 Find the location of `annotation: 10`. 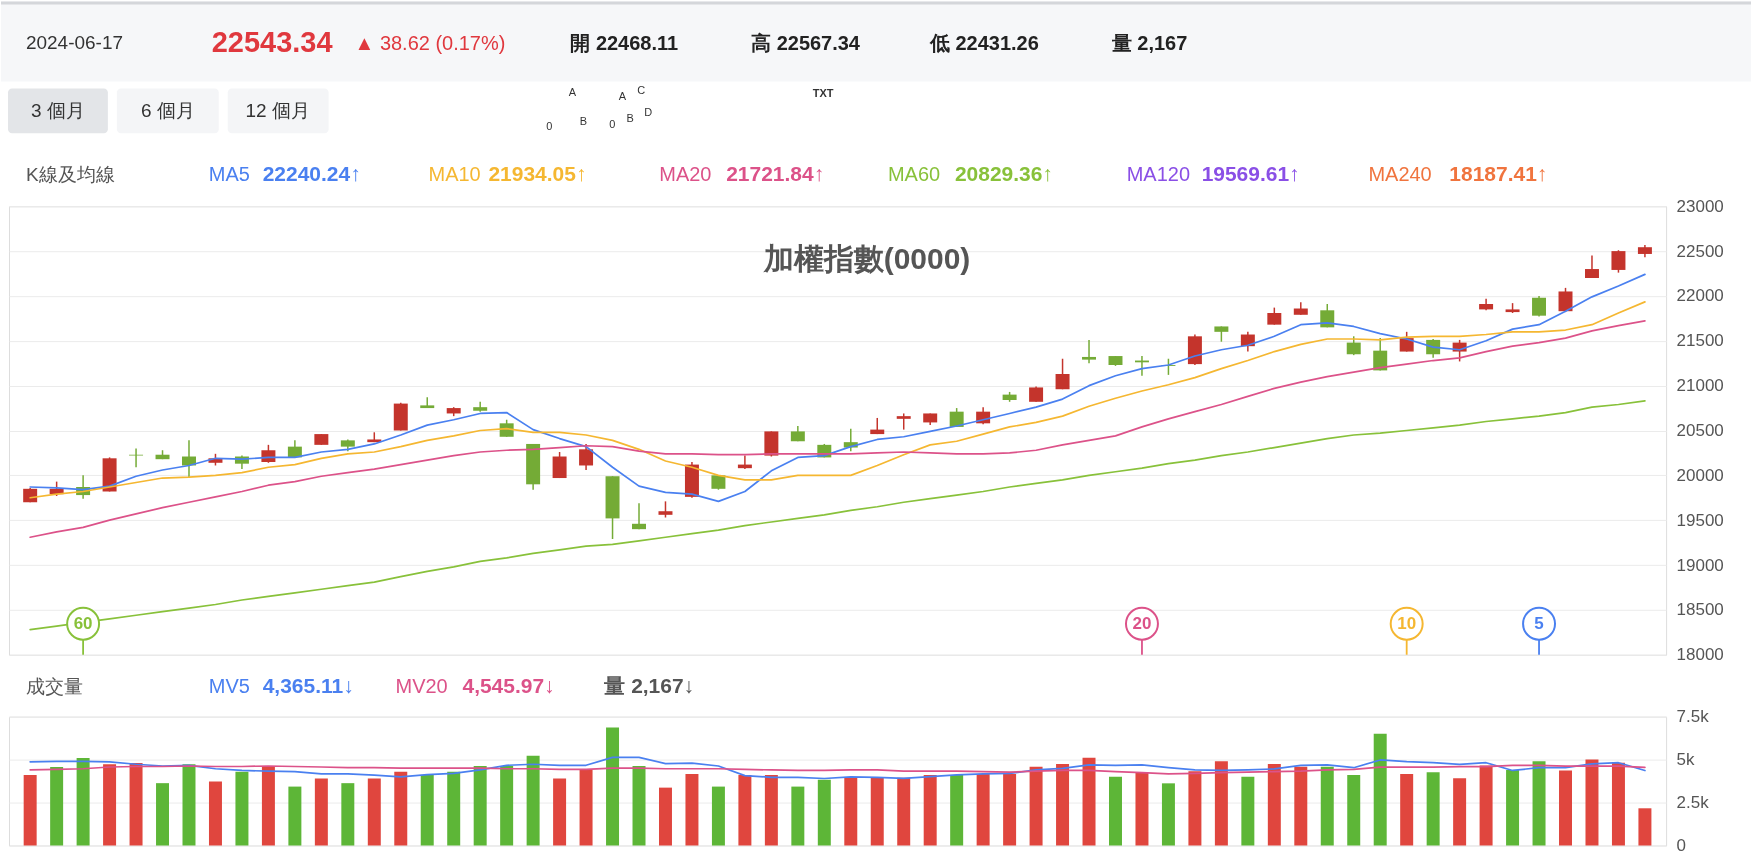

annotation: 10 is located at coordinates (1407, 623).